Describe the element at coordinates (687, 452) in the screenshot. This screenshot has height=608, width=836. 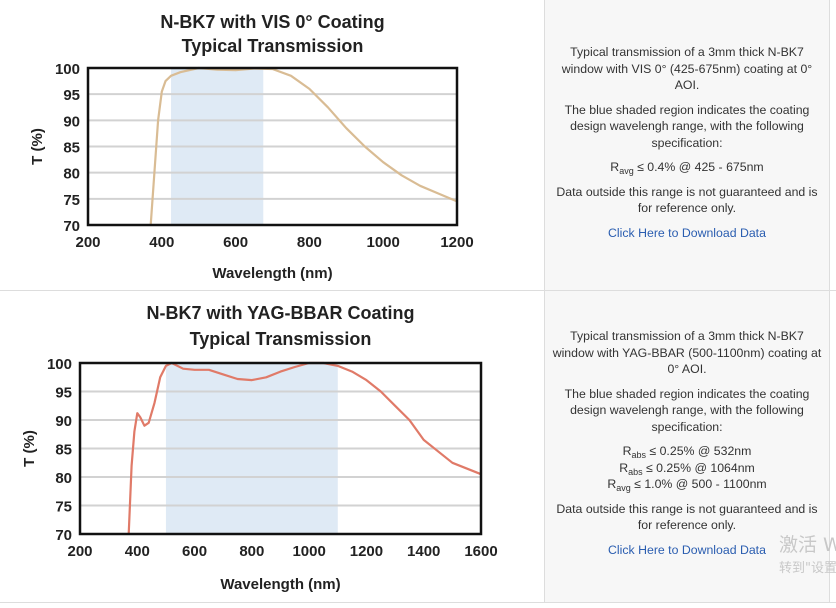
I see `spec-line: Rabs ≤ 0.25% @ 532nm` at that location.